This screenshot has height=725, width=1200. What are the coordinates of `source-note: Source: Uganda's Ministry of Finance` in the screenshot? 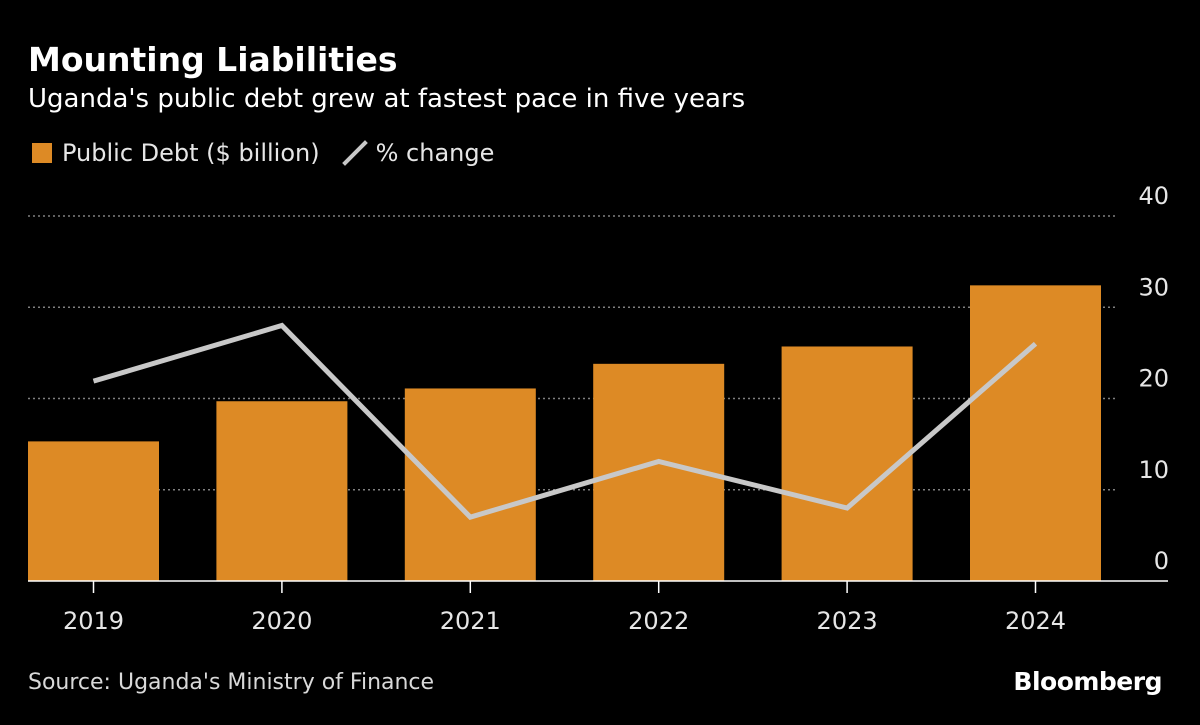 It's located at (231, 682).